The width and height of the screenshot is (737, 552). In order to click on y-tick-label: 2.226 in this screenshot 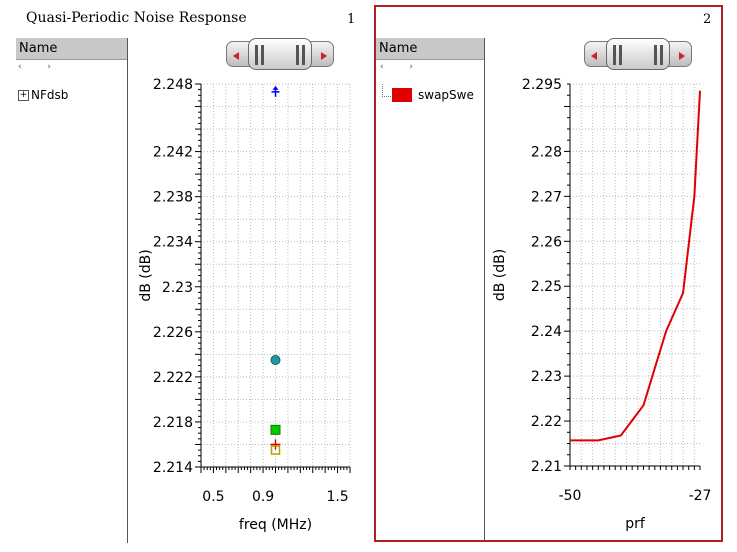, I will do `click(173, 333)`.